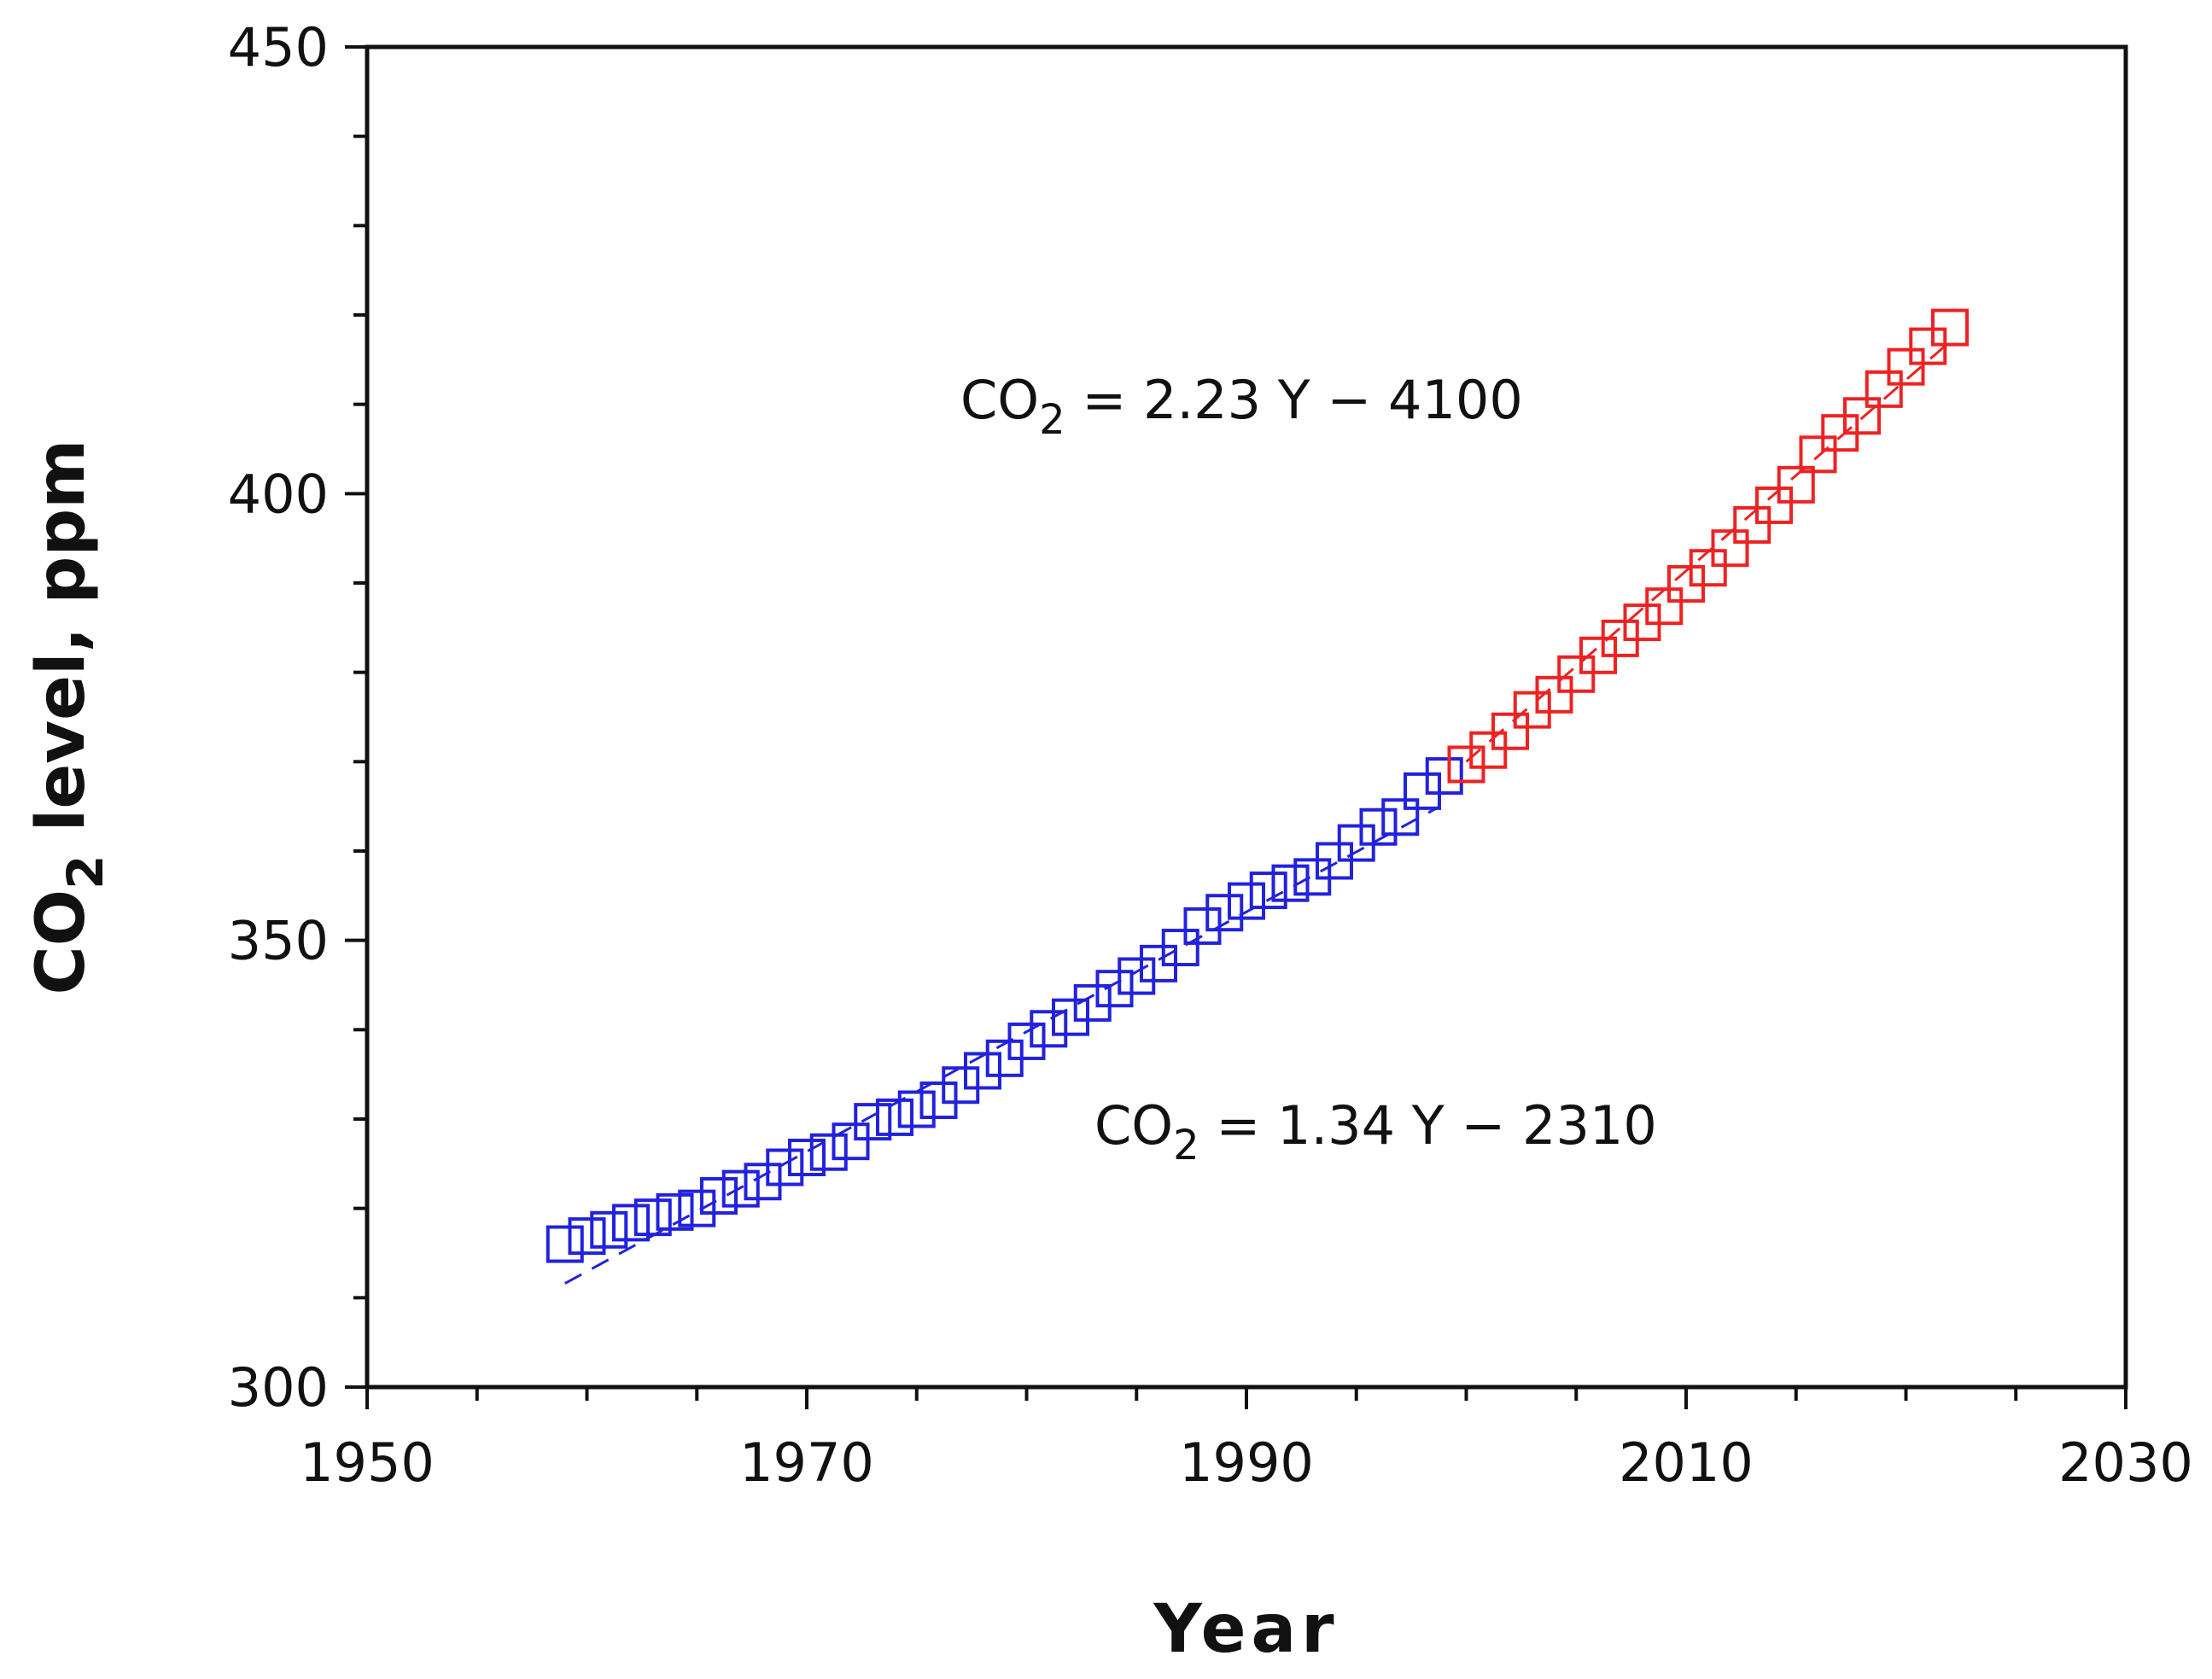 This screenshot has height=1679, width=2212. What do you see at coordinates (278, 941) in the screenshot?
I see `y-tick-label: 350` at bounding box center [278, 941].